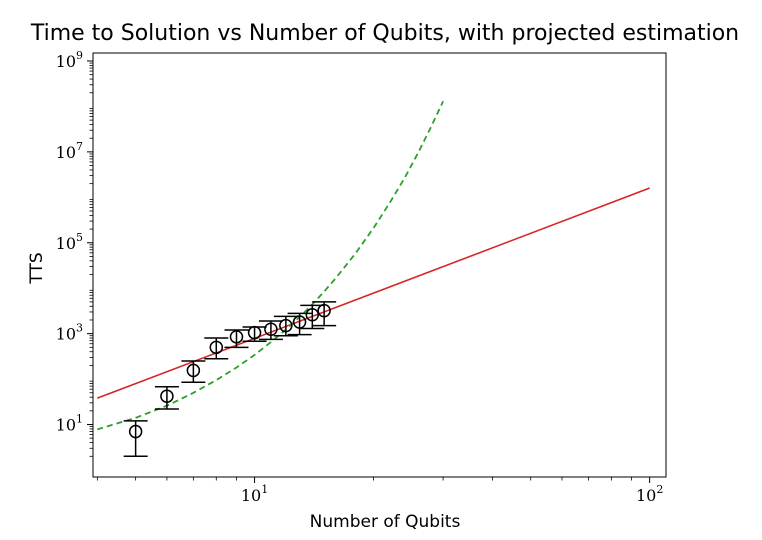 The width and height of the screenshot is (762, 540). Describe the element at coordinates (385, 522) in the screenshot. I see `x-axis-label: Number of Qubits` at that location.